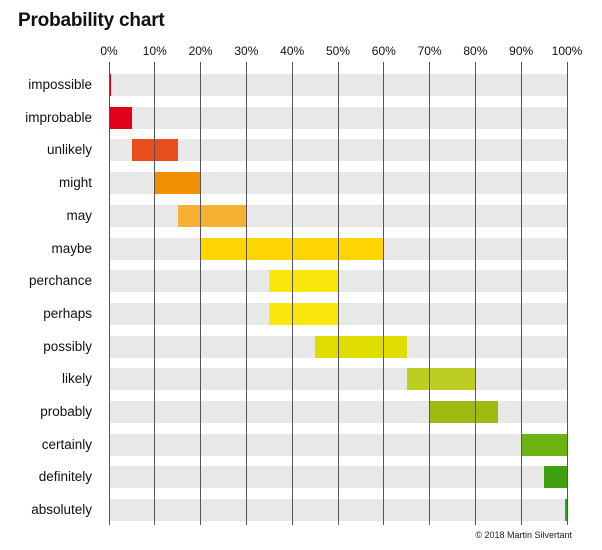 This screenshot has width=602, height=550. I want to click on range-bar-likely, so click(441, 379).